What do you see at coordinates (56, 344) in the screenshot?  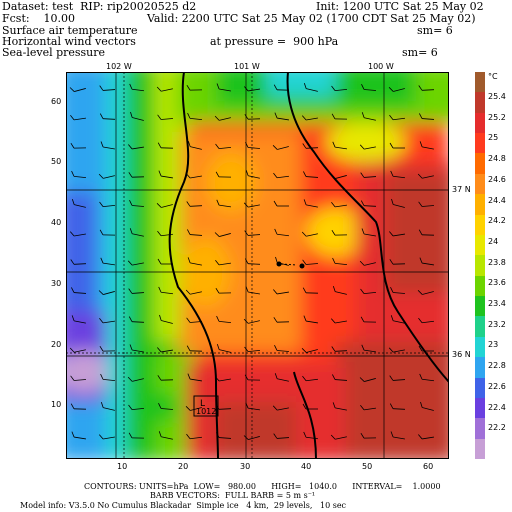 I see `y-tick-20: 20` at bounding box center [56, 344].